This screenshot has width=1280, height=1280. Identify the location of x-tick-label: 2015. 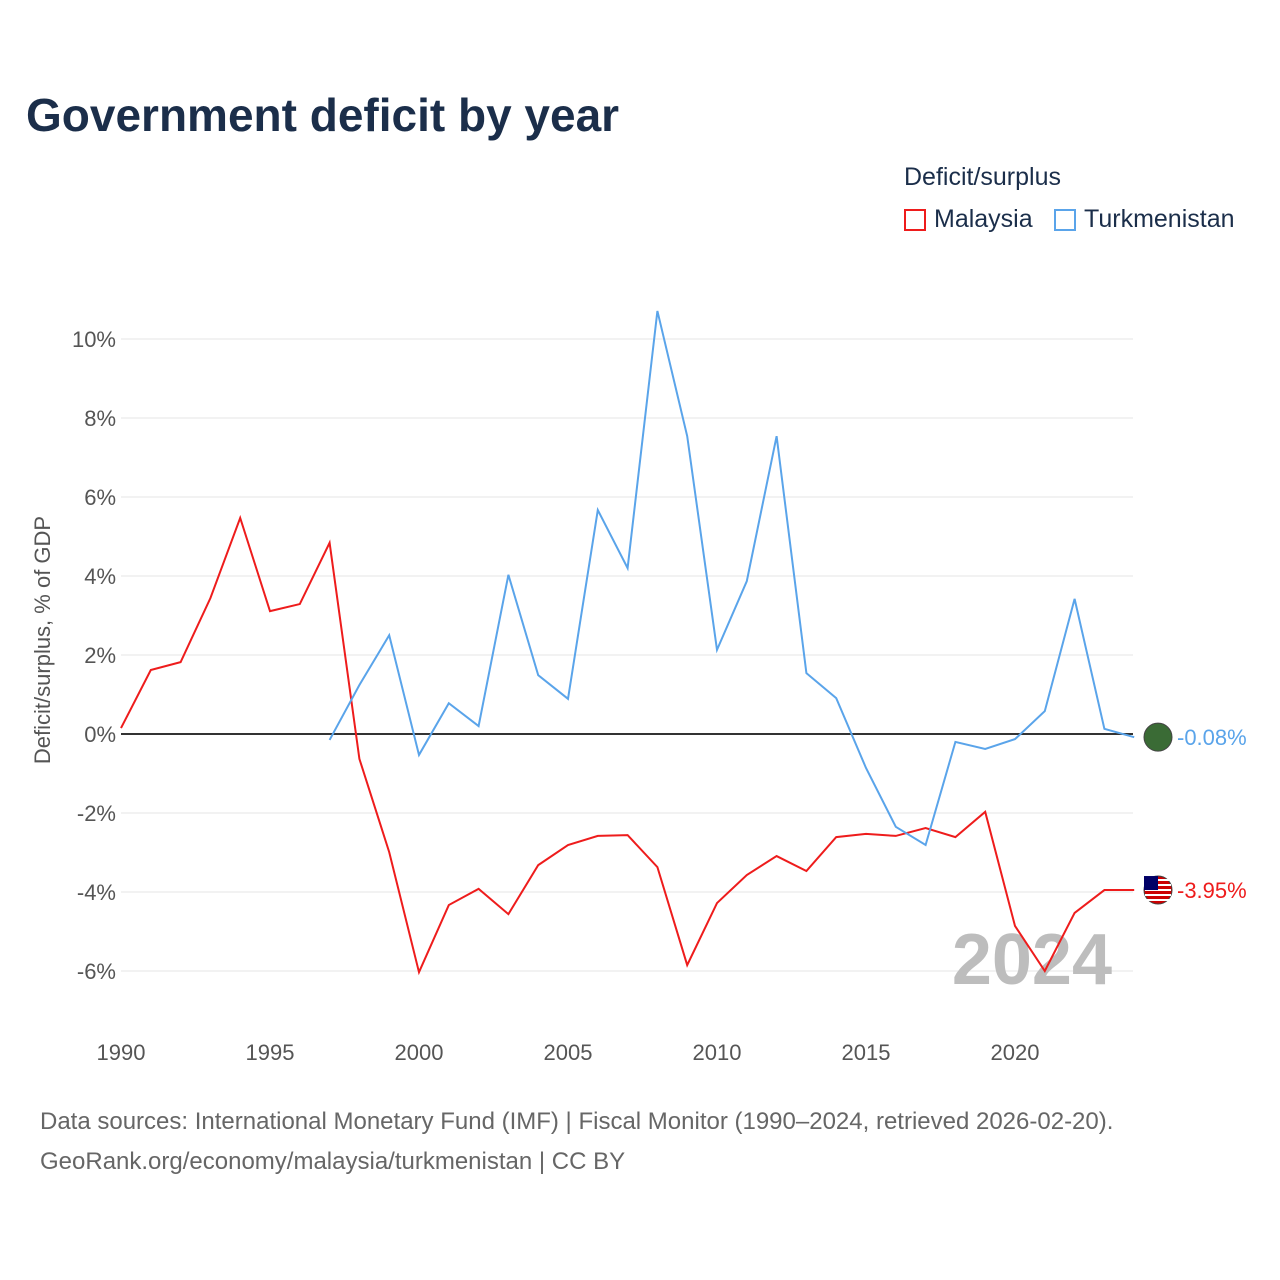
(866, 1052).